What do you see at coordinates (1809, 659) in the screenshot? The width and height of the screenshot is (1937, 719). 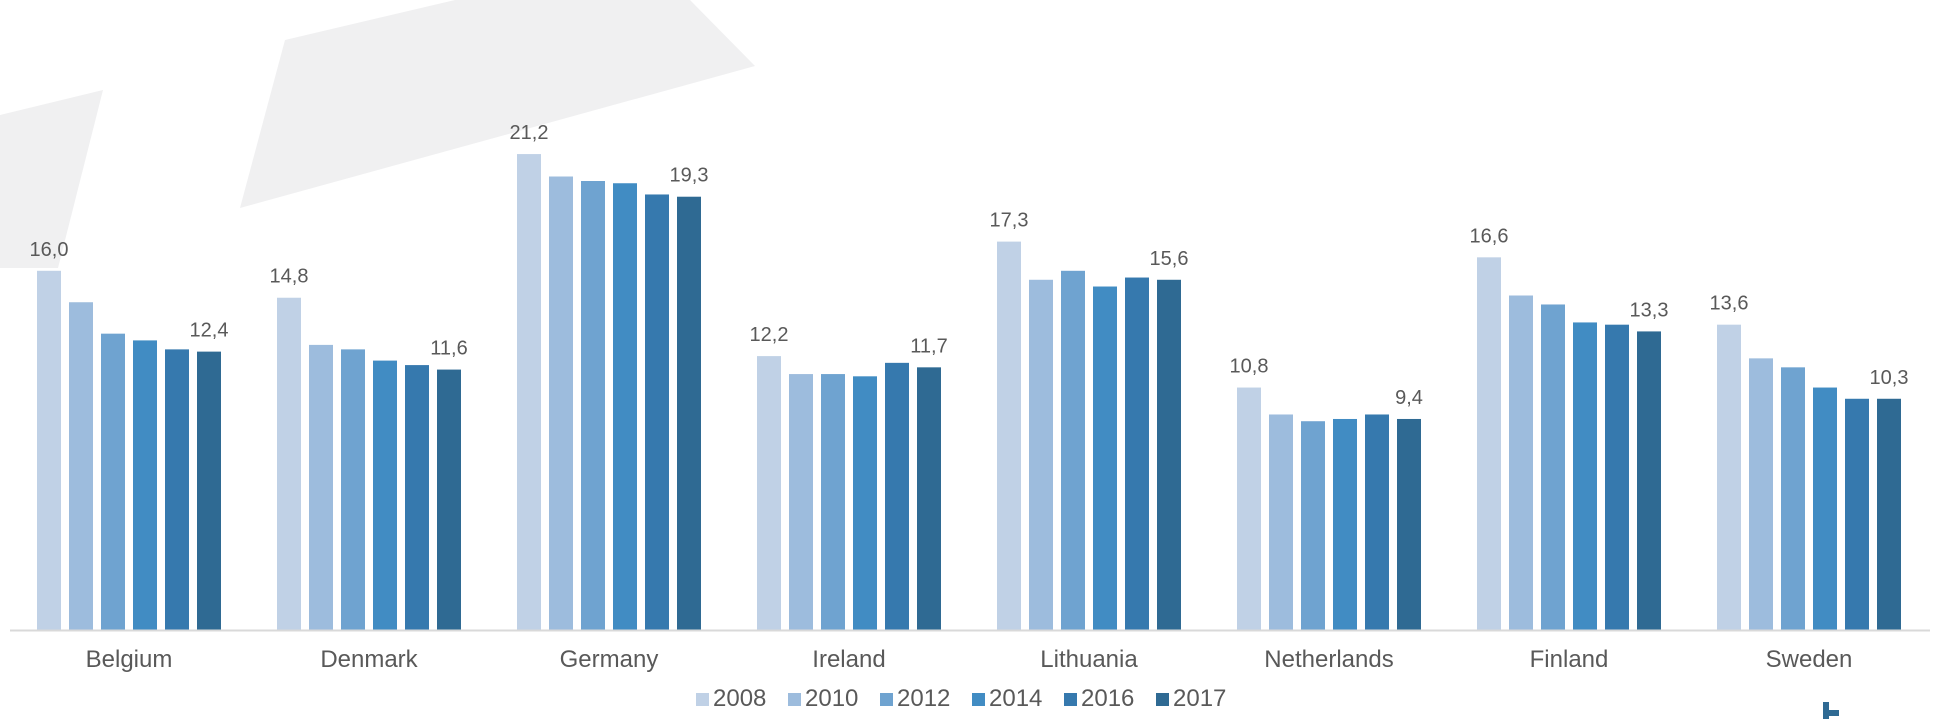 I see `category-label: Sweden` at bounding box center [1809, 659].